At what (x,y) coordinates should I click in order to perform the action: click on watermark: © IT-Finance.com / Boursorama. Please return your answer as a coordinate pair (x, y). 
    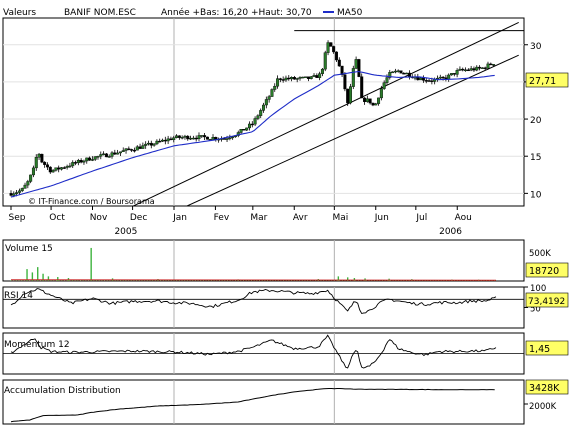
    Looking at the image, I should click on (91, 201).